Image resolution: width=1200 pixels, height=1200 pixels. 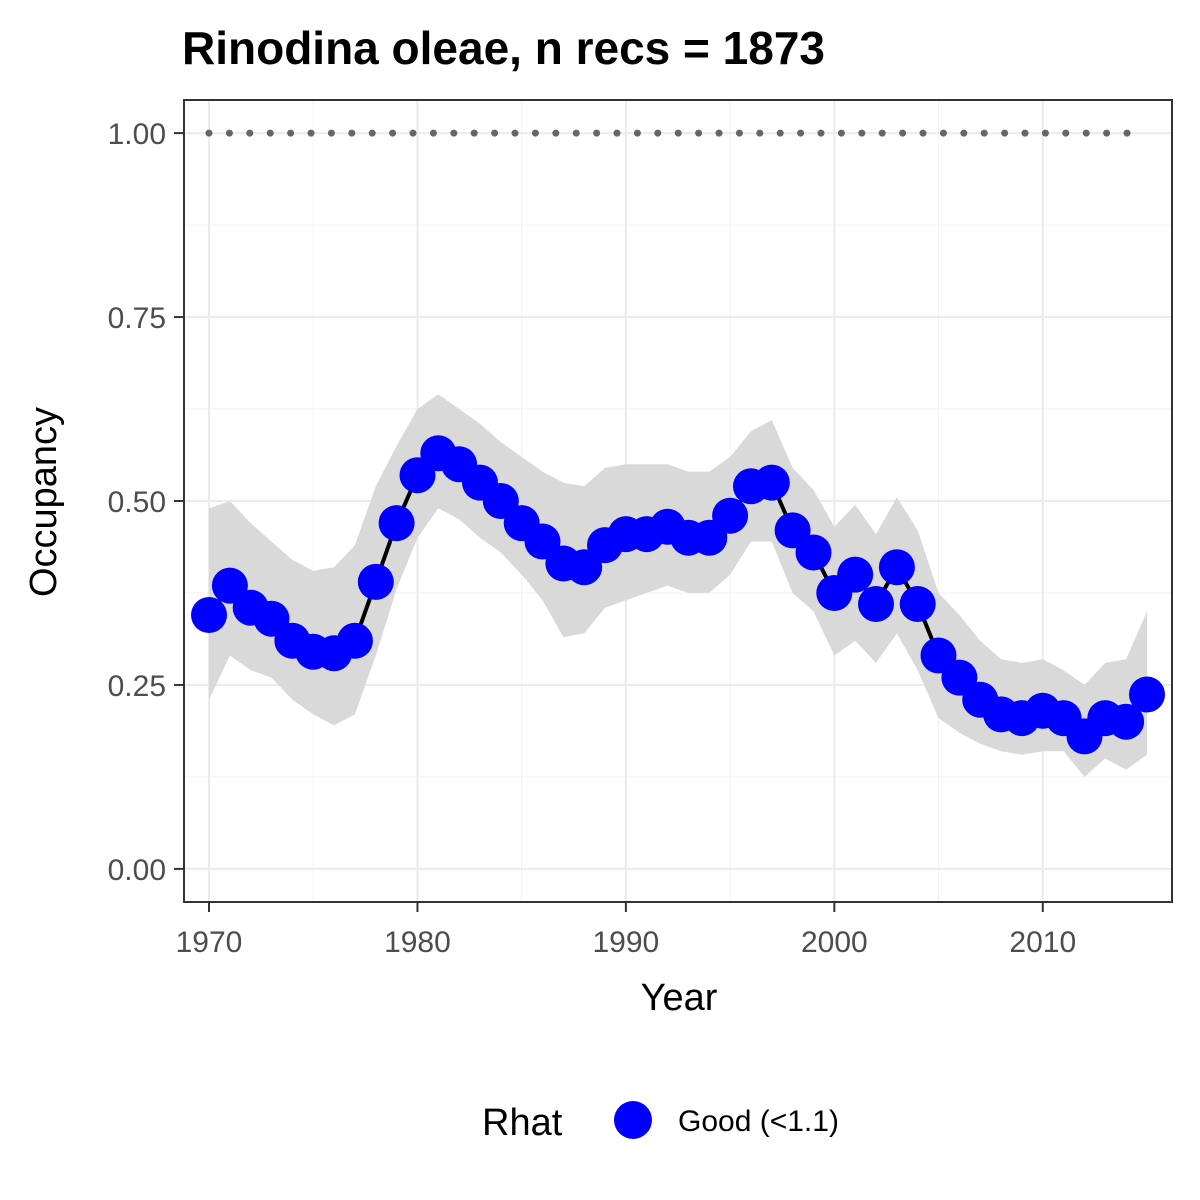 What do you see at coordinates (660, 1122) in the screenshot?
I see `legend: Rhat Good (<1.1)` at bounding box center [660, 1122].